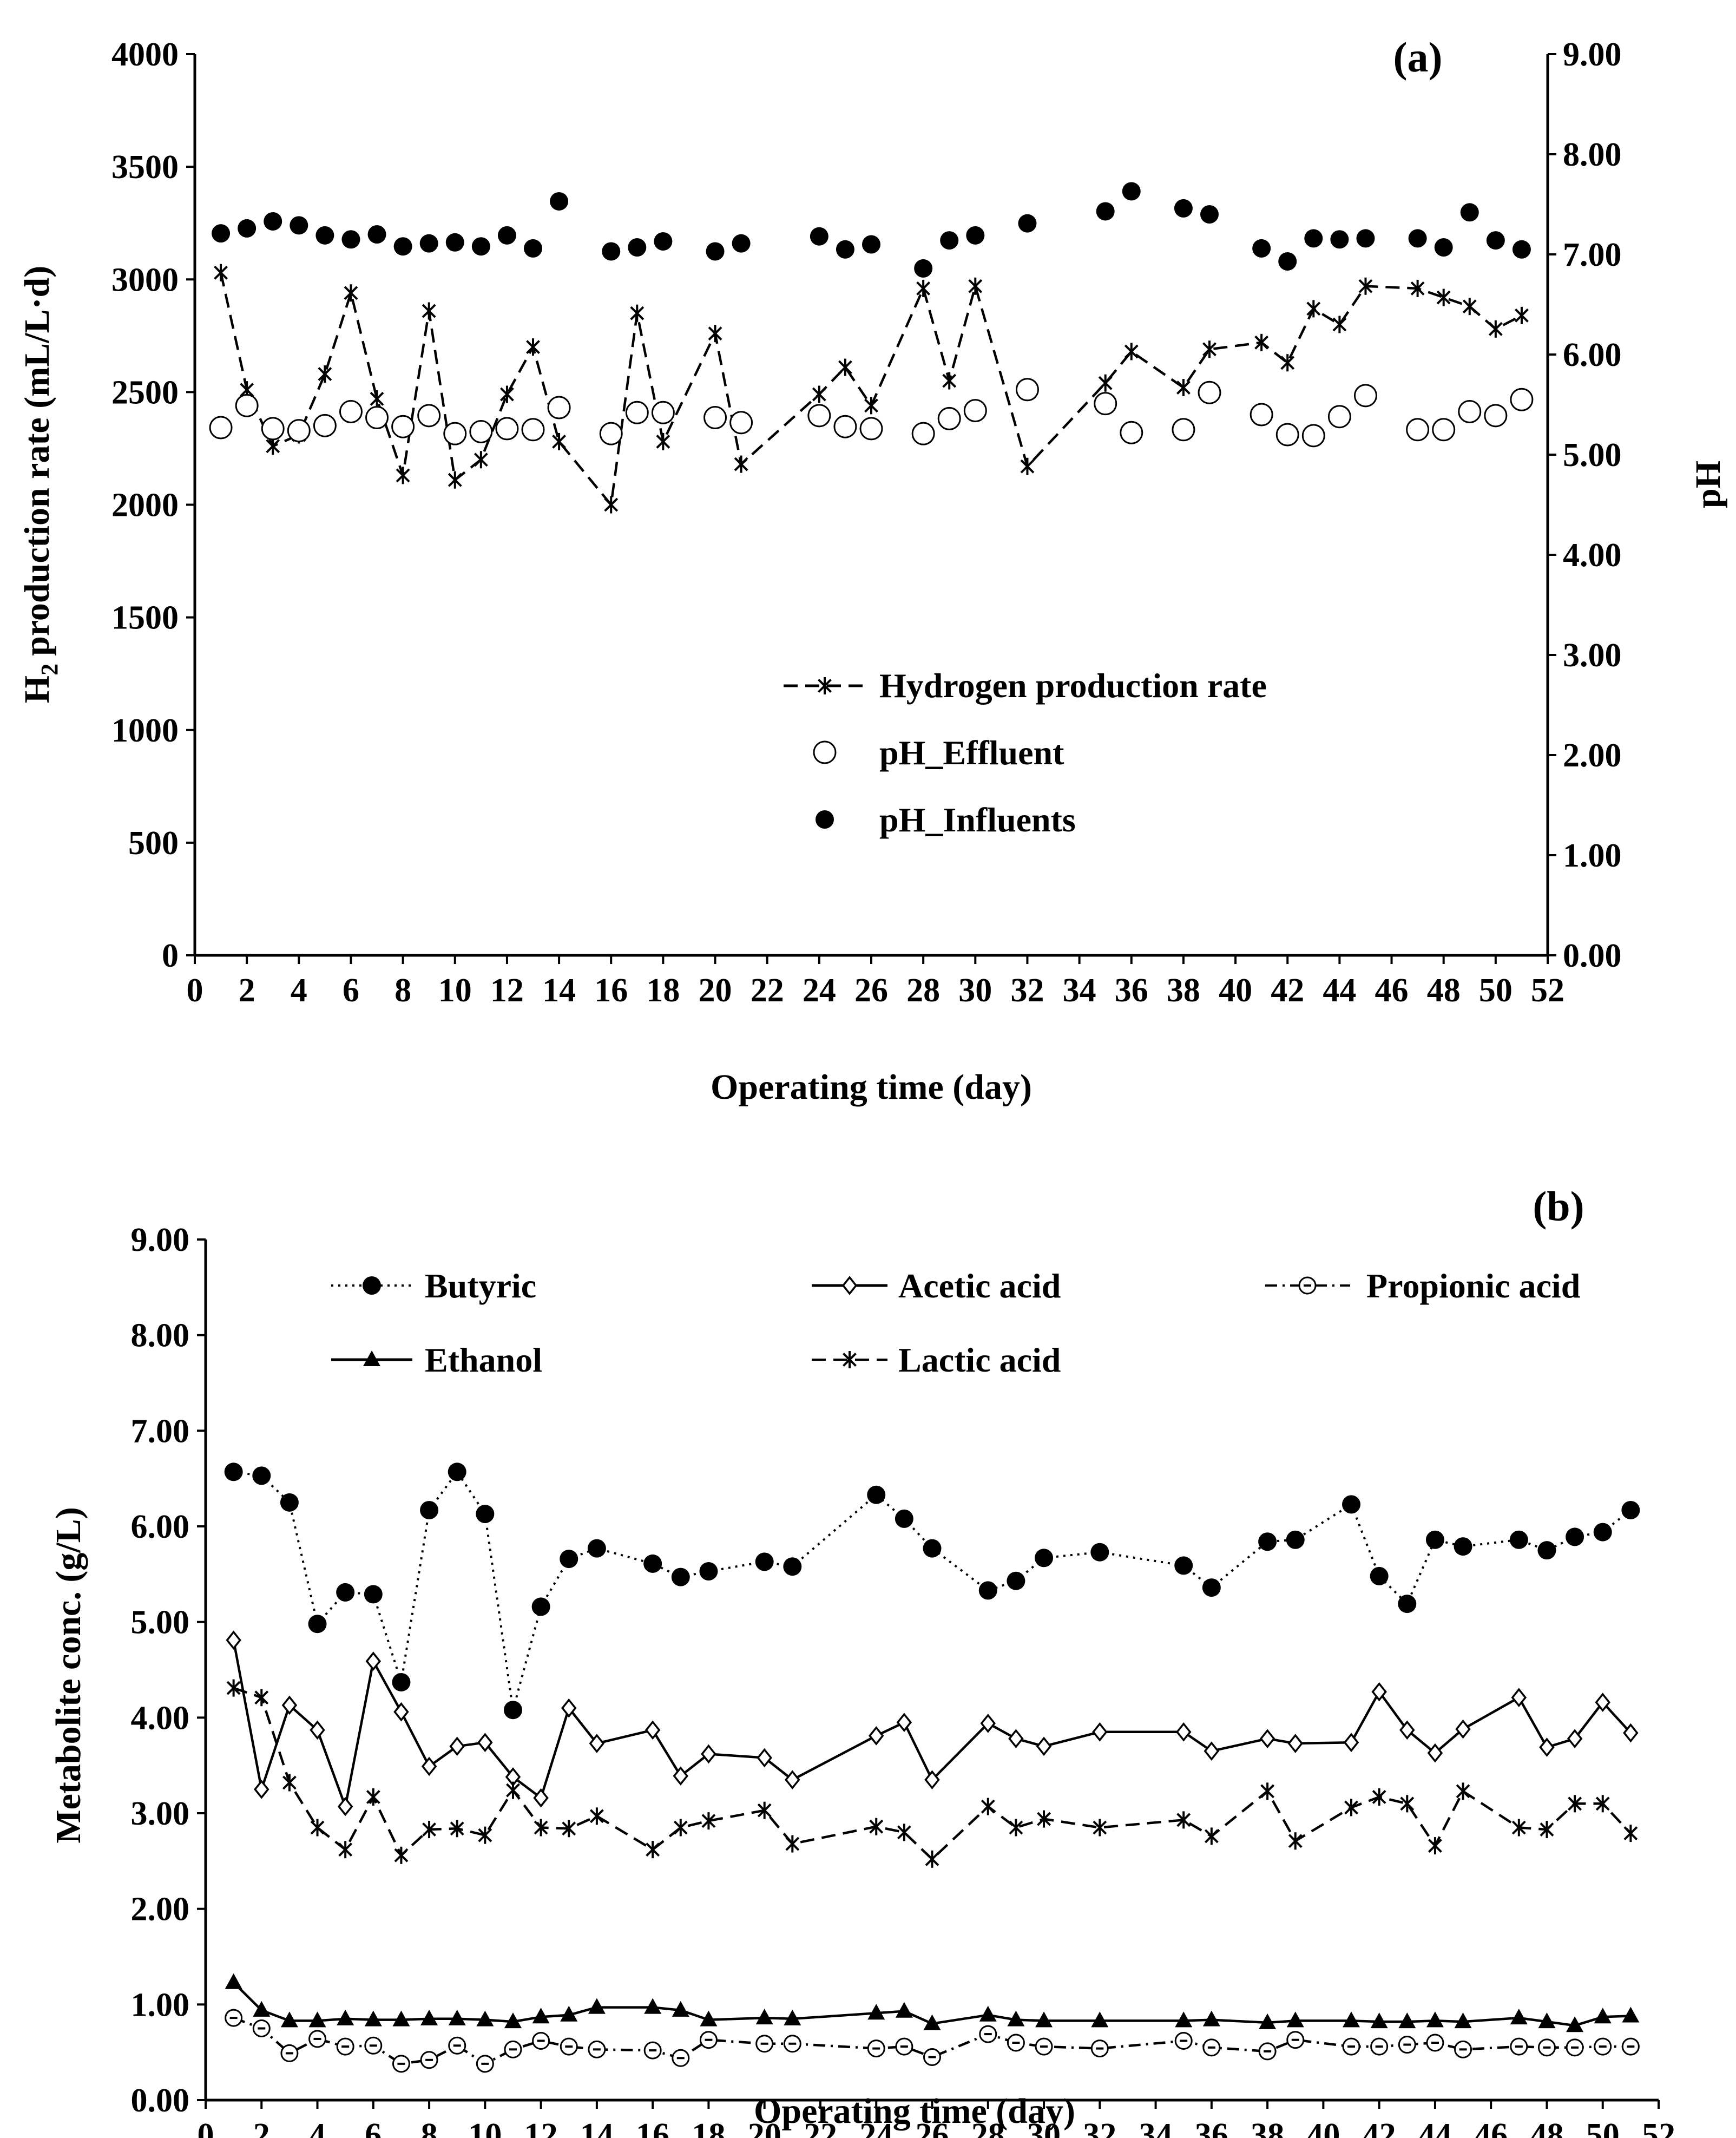  What do you see at coordinates (403, 990) in the screenshot?
I see `a-x-tick-label: 8` at bounding box center [403, 990].